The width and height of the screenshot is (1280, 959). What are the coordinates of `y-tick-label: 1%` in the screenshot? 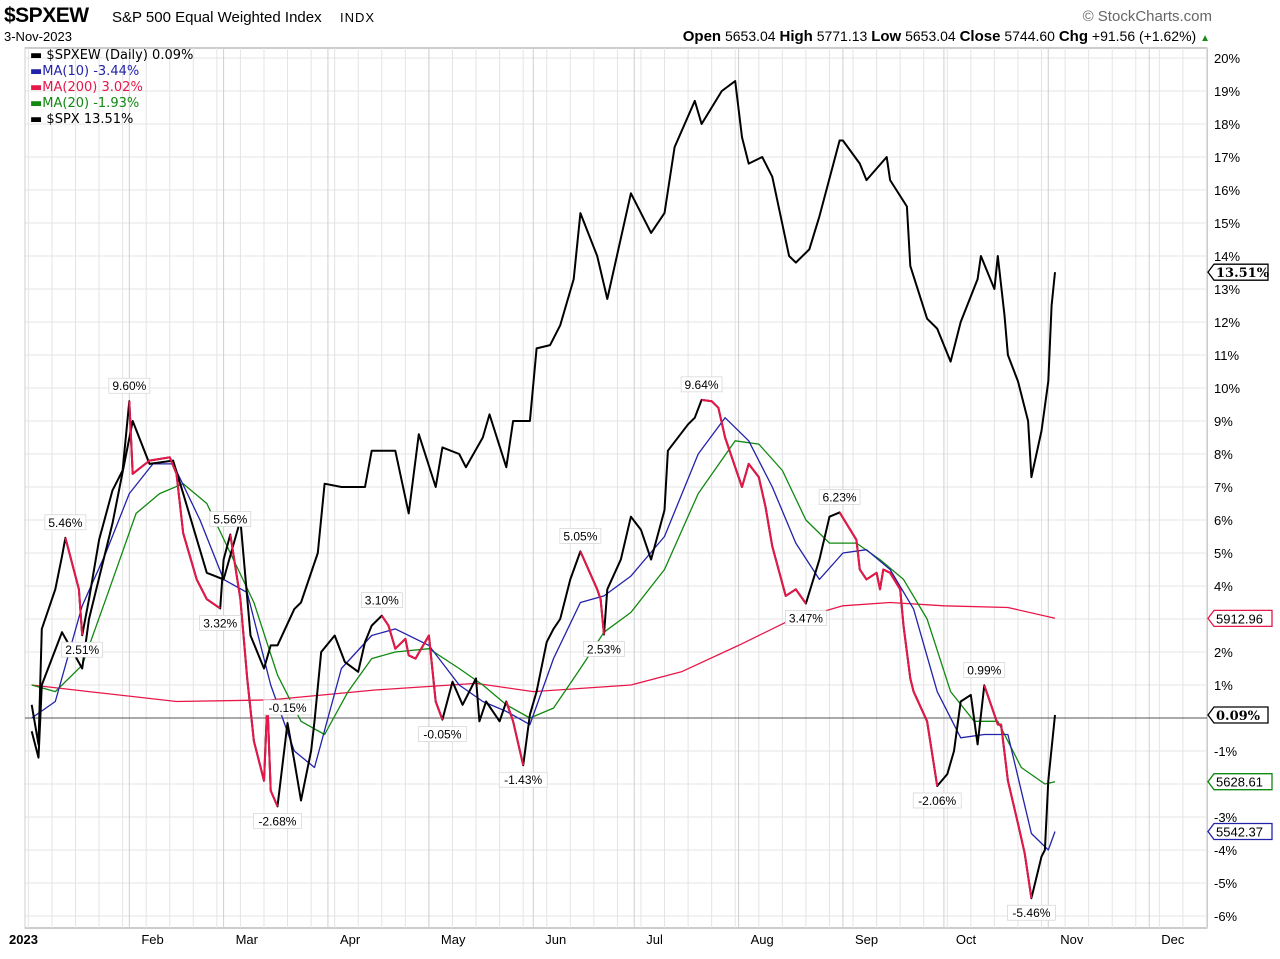 It's located at (1223, 685).